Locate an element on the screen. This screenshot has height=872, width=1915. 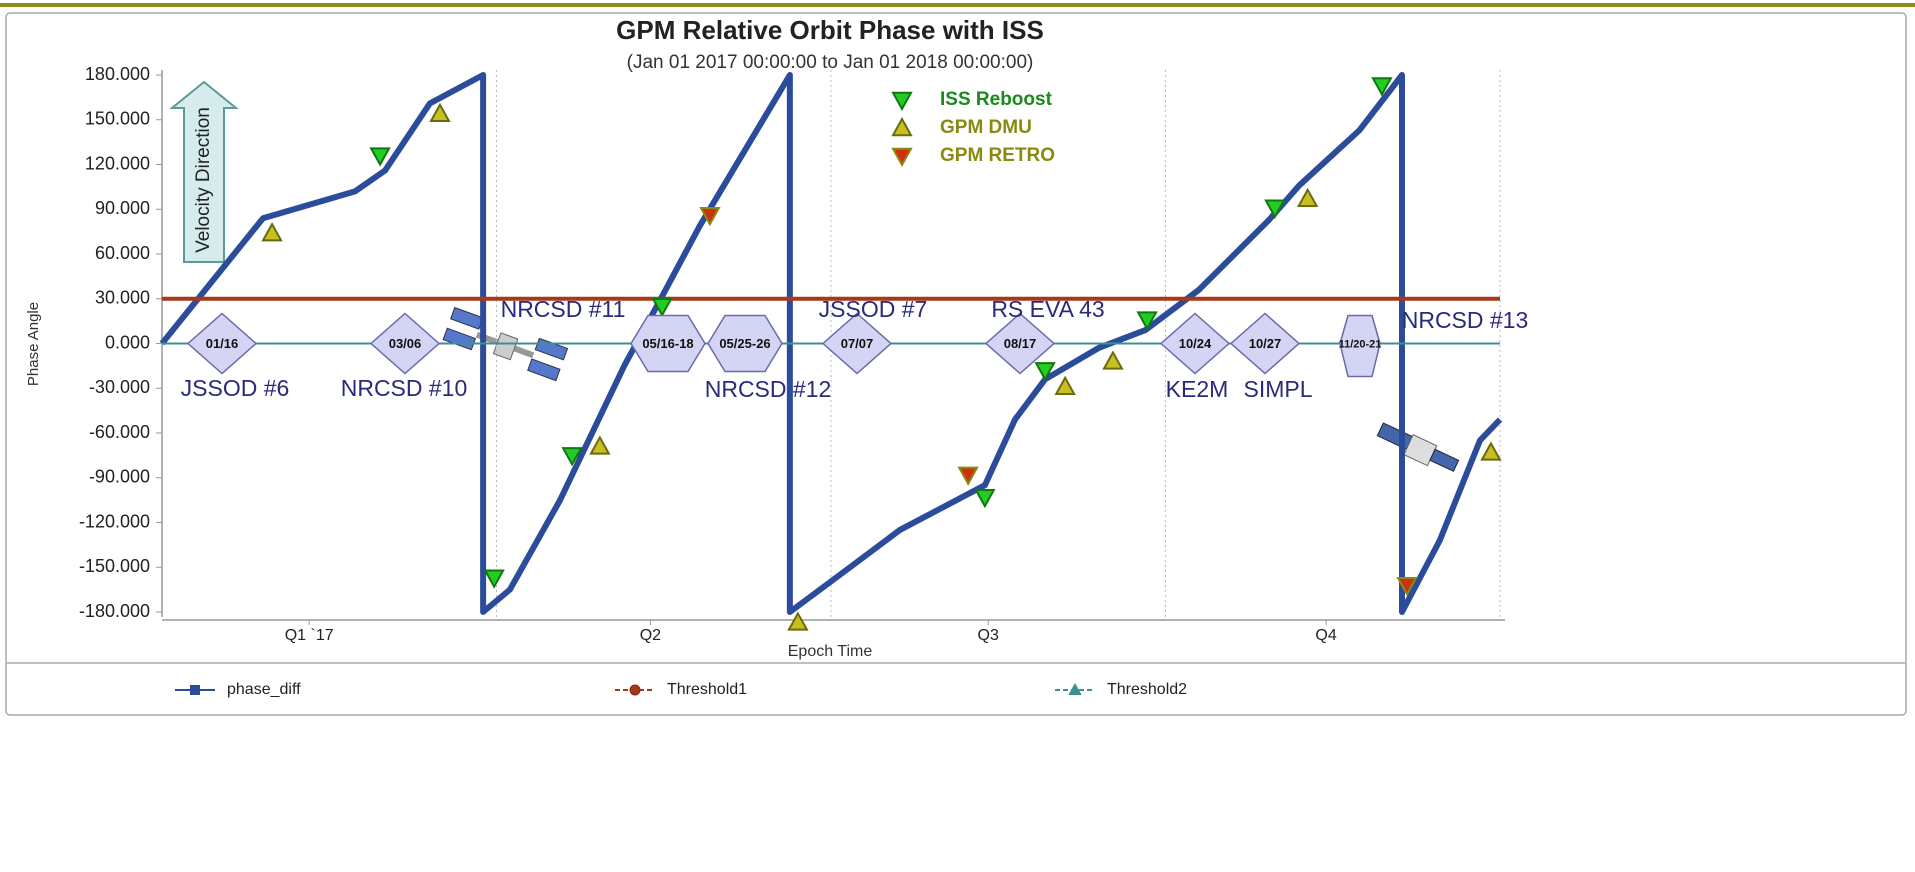
event: 10/27 SIMPL is located at coordinates (1271, 357).